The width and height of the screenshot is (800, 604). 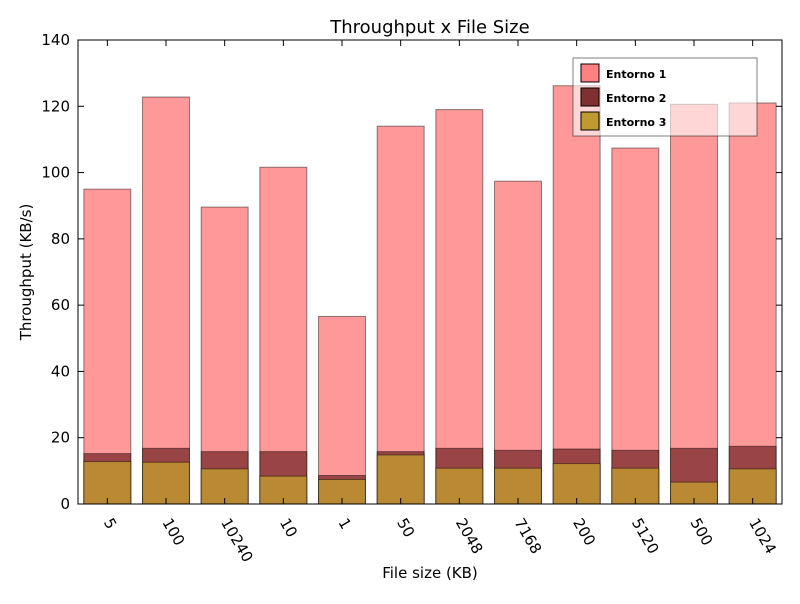 What do you see at coordinates (528, 536) in the screenshot?
I see `x-tick-label-7168: 7168` at bounding box center [528, 536].